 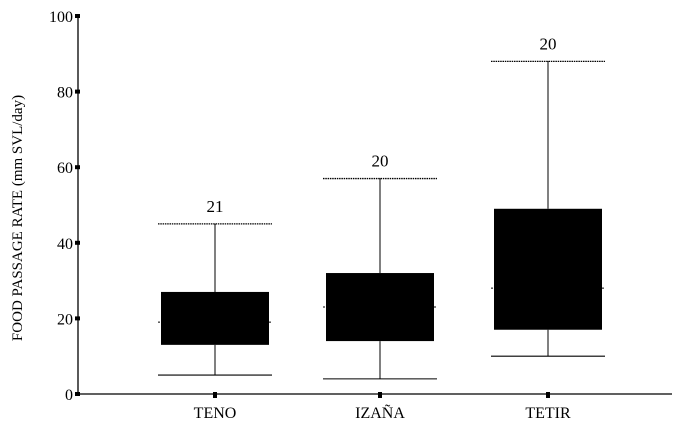 I want to click on sample-size-label: 21, so click(x=215, y=206).